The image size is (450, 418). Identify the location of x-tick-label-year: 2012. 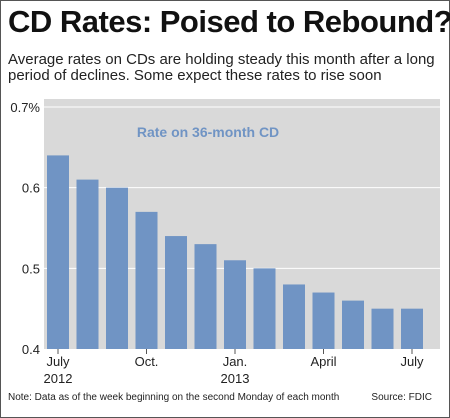
(58, 378).